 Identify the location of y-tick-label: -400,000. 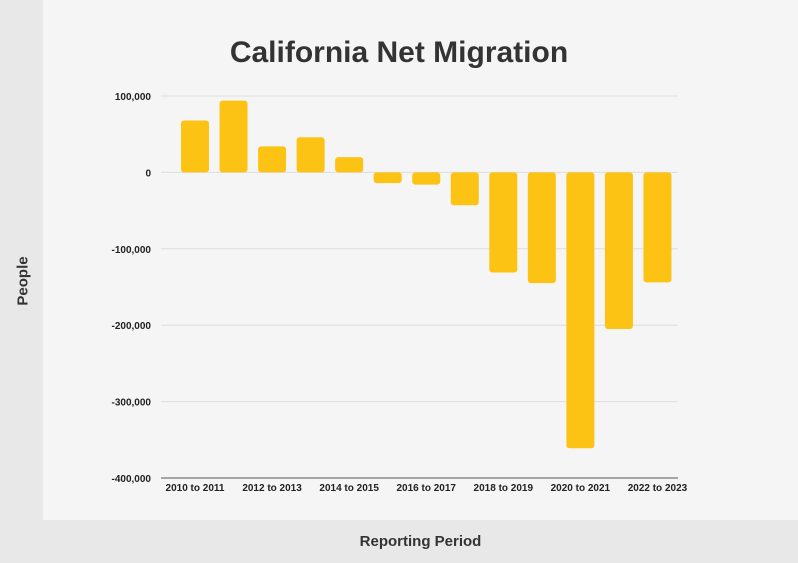
(132, 479).